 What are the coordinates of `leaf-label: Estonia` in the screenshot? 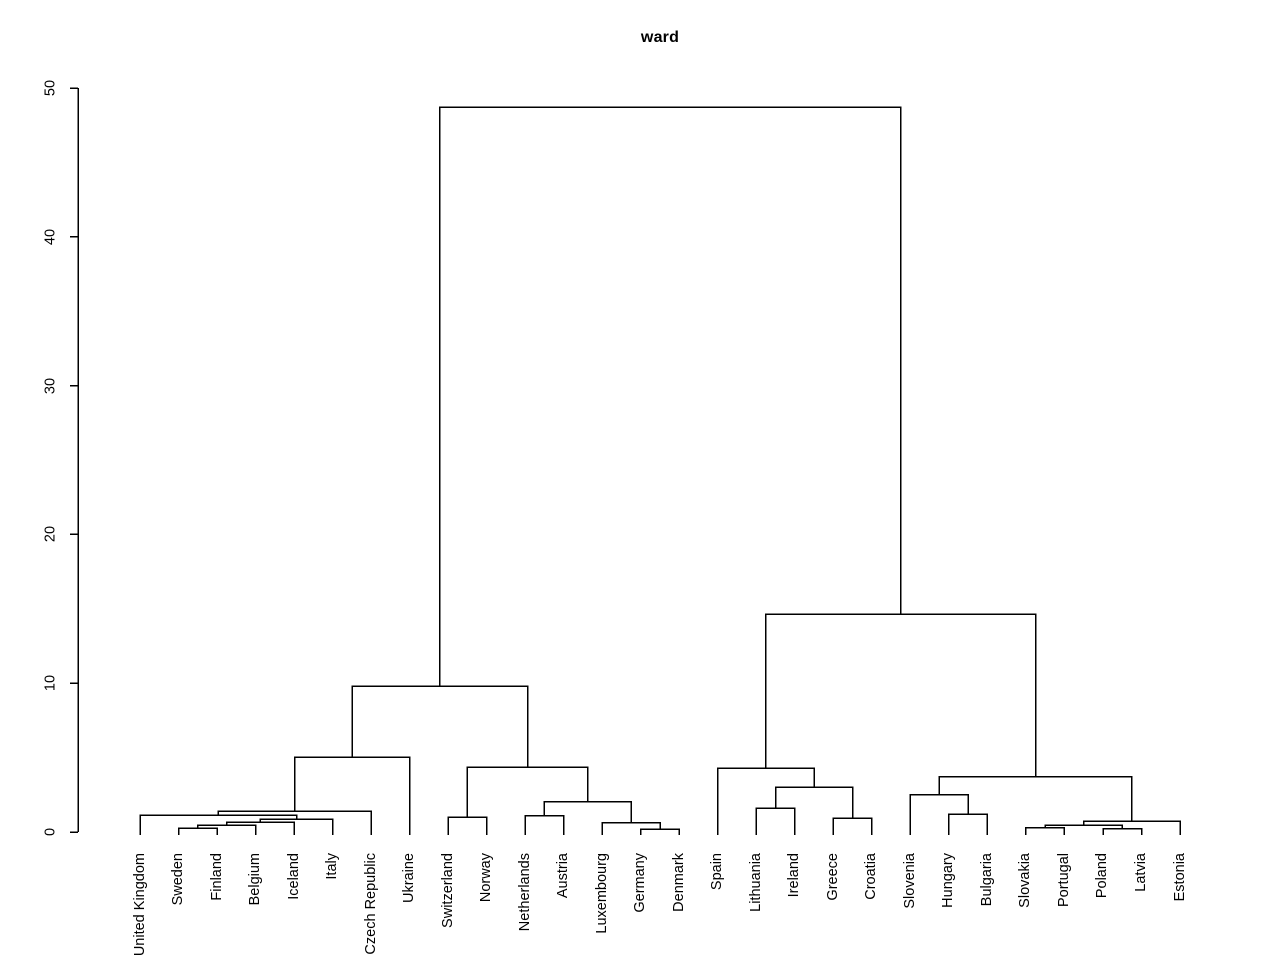 It's located at (1179, 877).